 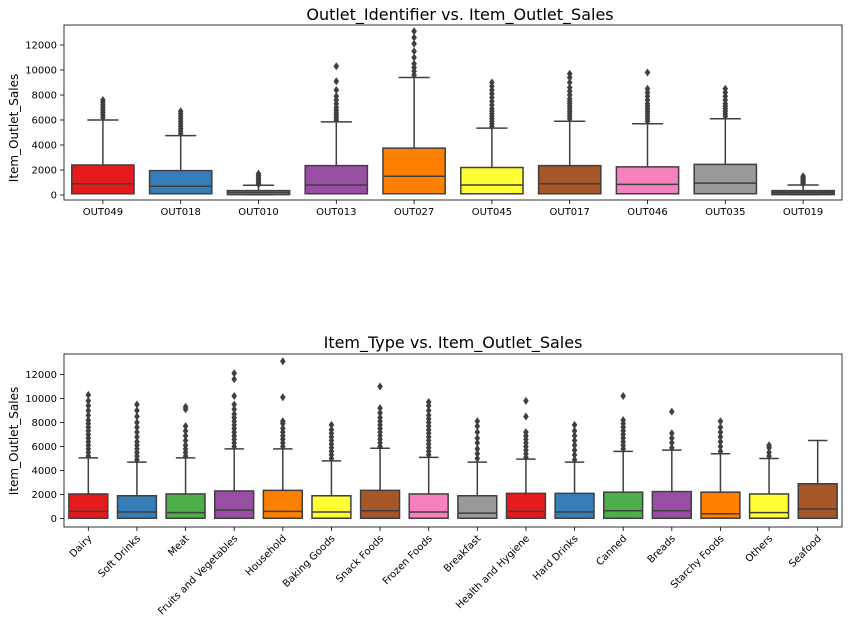 What do you see at coordinates (414, 111) in the screenshot?
I see `top-box-out027` at bounding box center [414, 111].